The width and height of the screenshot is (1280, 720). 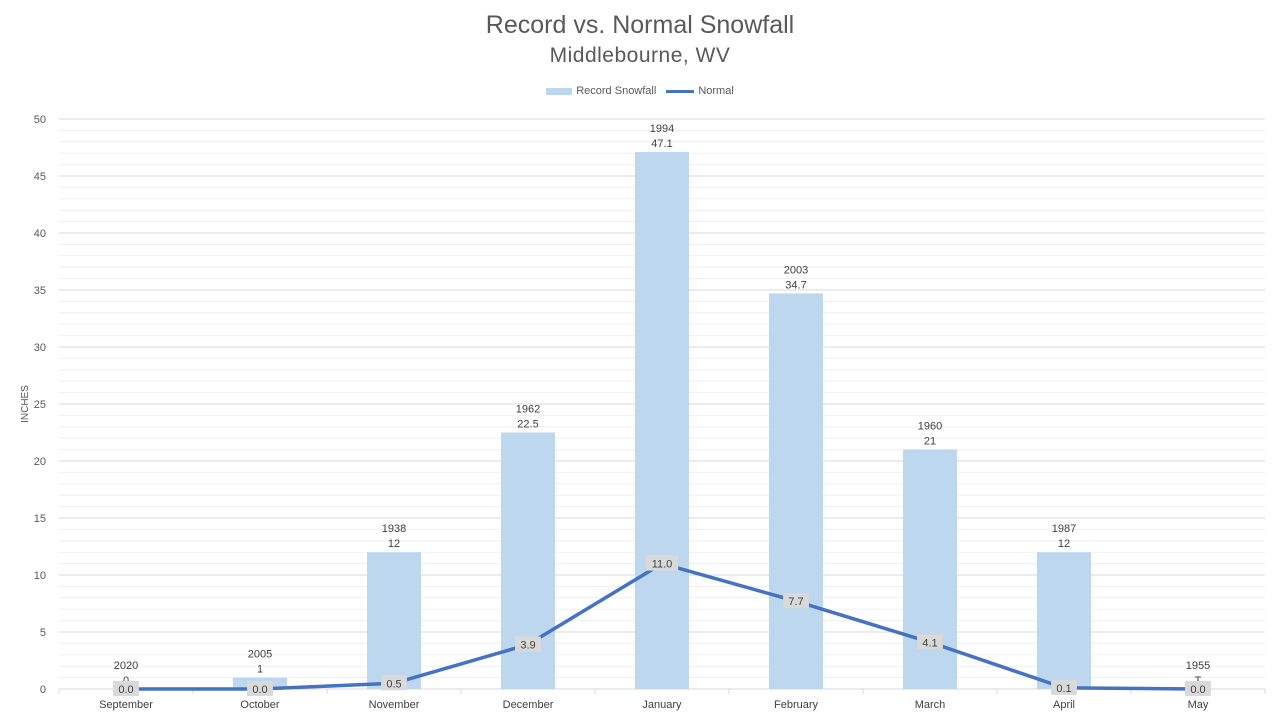 I want to click on legend-swatch-normal, so click(x=680, y=91).